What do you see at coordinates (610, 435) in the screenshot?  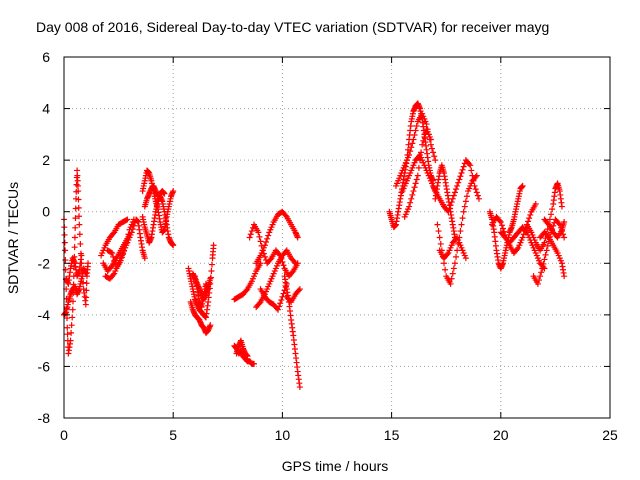 I see `x-tick-label: 25` at bounding box center [610, 435].